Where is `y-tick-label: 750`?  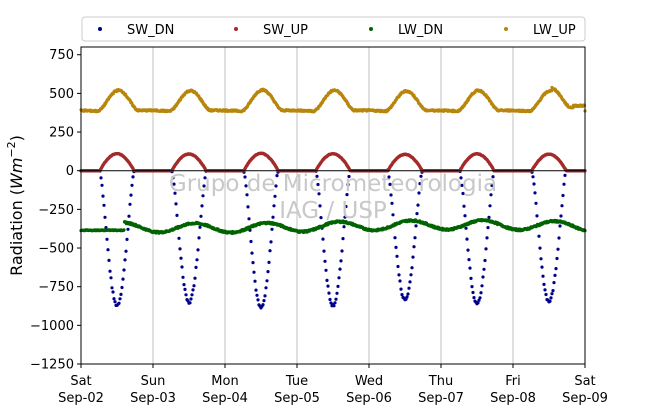 y-tick-label: 750 is located at coordinates (61, 55).